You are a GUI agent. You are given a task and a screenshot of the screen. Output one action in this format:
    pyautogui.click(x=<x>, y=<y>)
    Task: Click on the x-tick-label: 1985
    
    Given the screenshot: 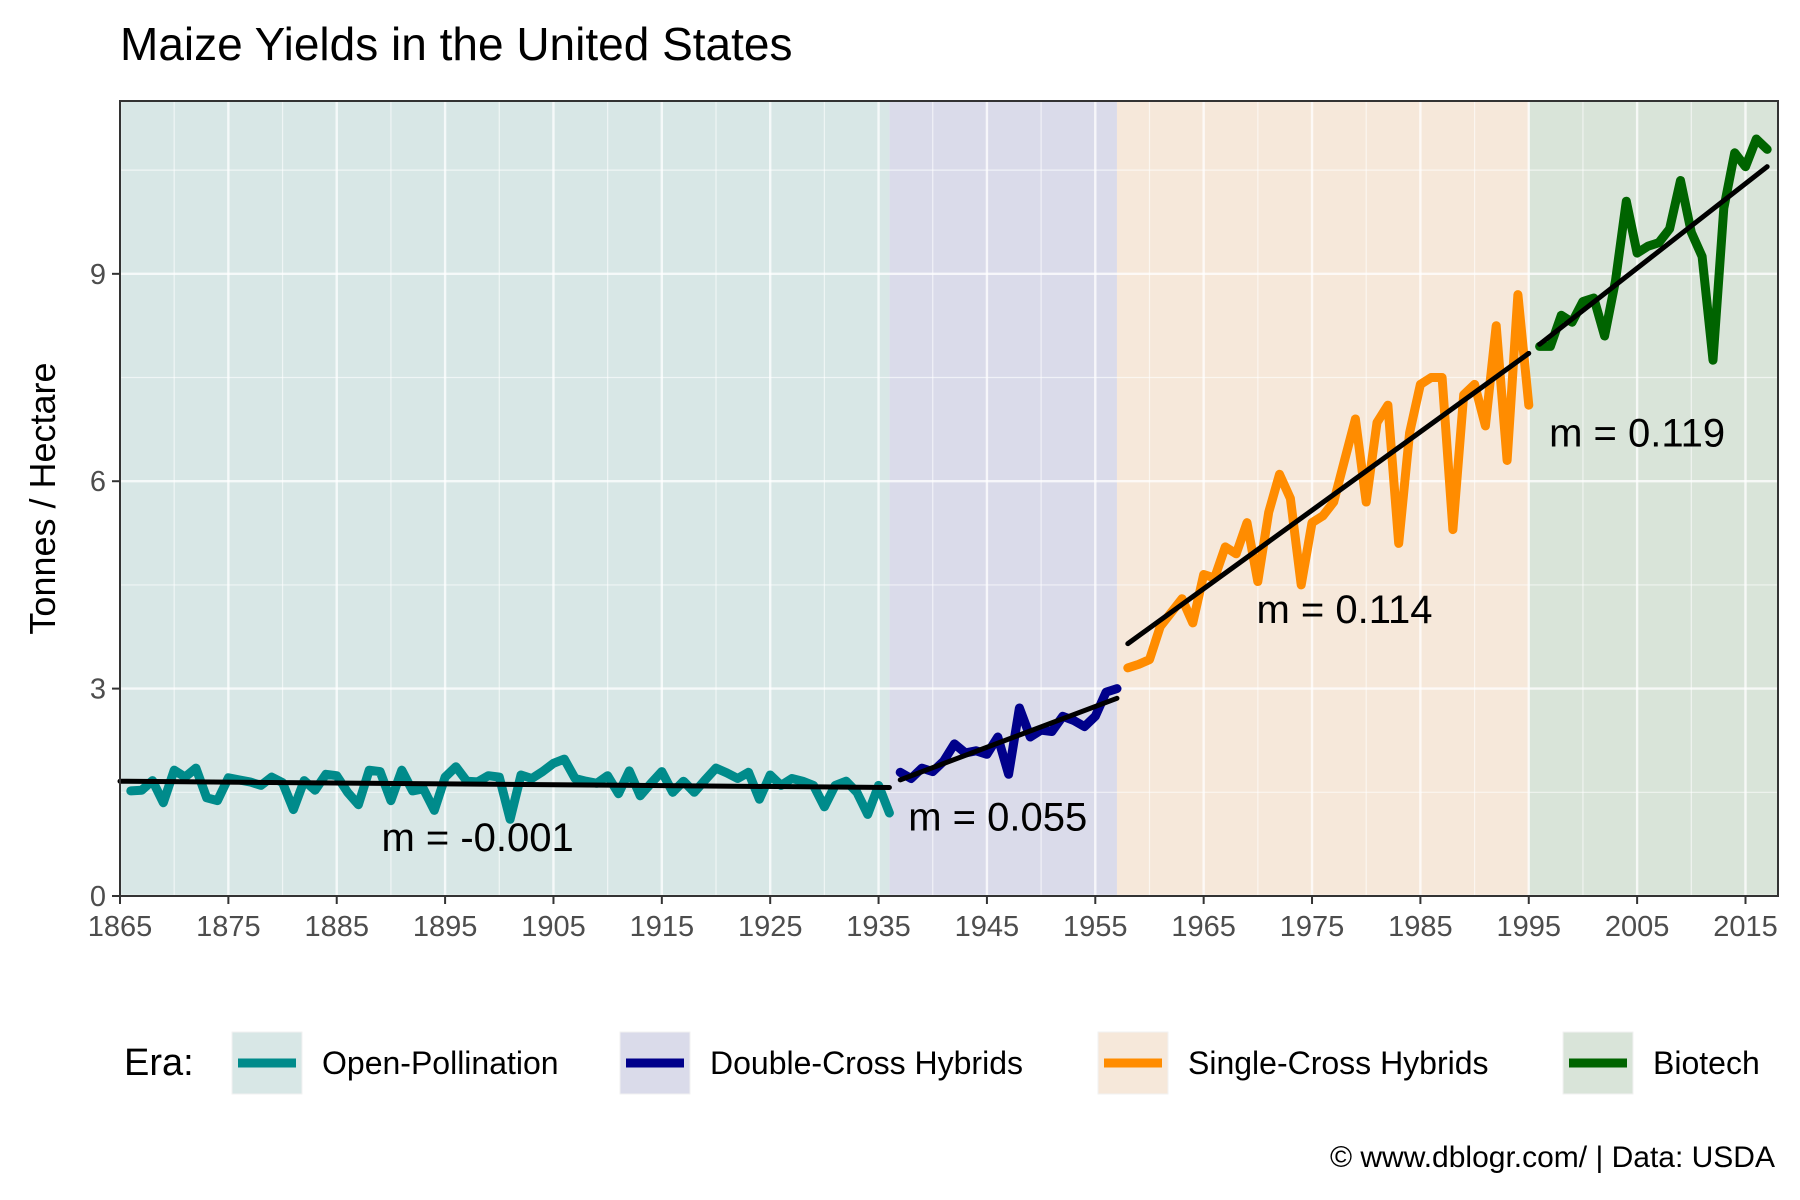 What is the action you would take?
    pyautogui.click(x=1420, y=927)
    